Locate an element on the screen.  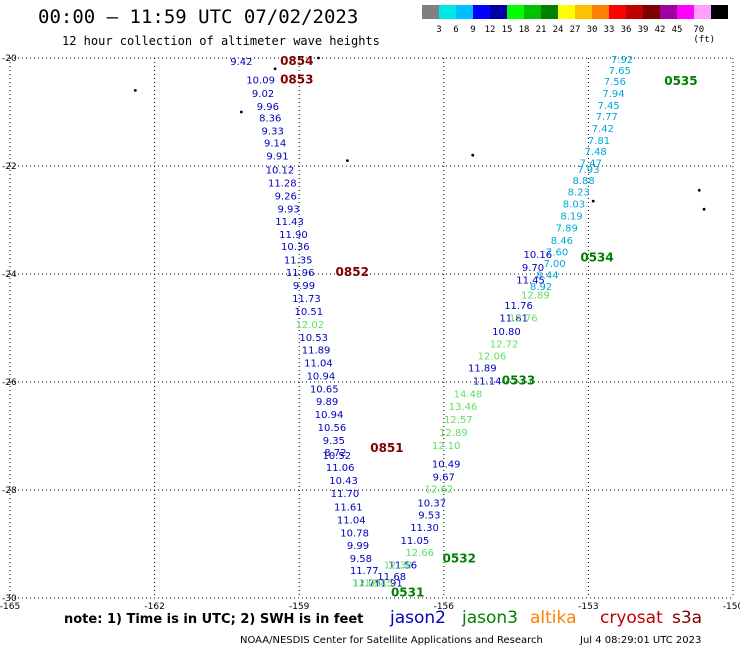
swh-point-jason2: 11.14 is located at coordinates (487, 382).